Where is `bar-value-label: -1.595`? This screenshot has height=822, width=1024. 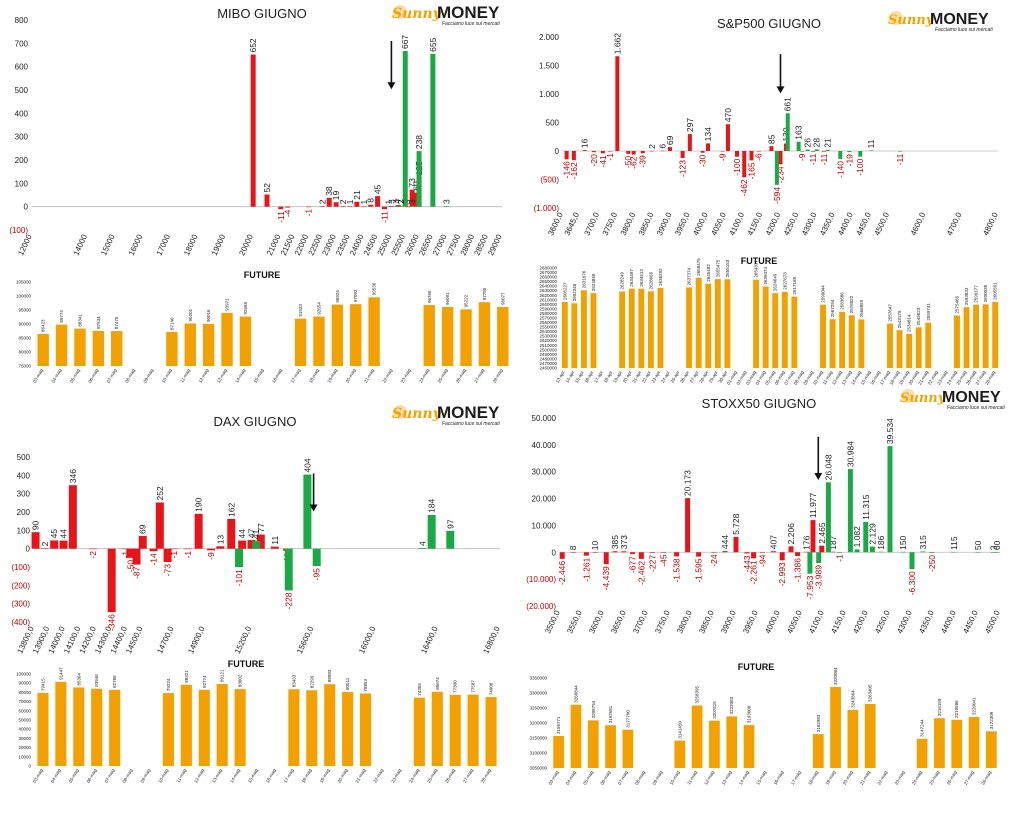
bar-value-label: -1.595 is located at coordinates (699, 570).